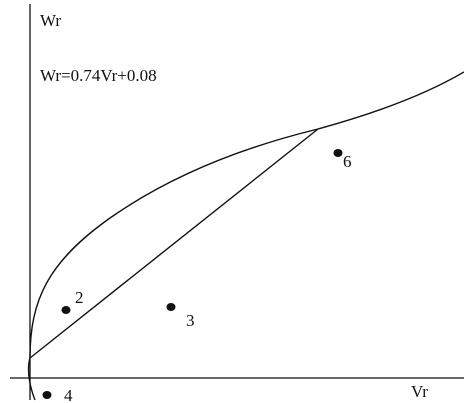 The height and width of the screenshot is (403, 464). Describe the element at coordinates (79, 297) in the screenshot. I see `point-2-label: 2` at that location.